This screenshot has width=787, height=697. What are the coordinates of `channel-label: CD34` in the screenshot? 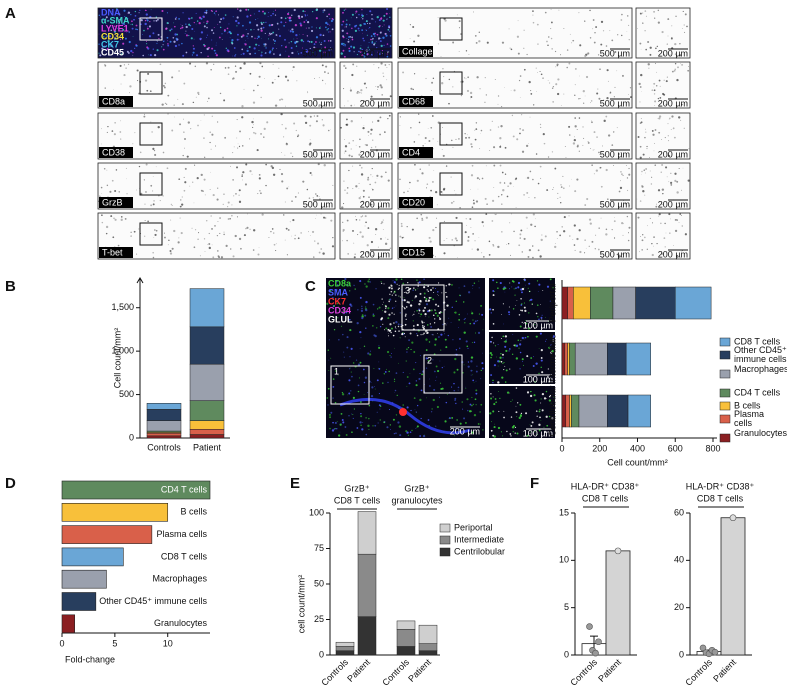 It's located at (339, 310).